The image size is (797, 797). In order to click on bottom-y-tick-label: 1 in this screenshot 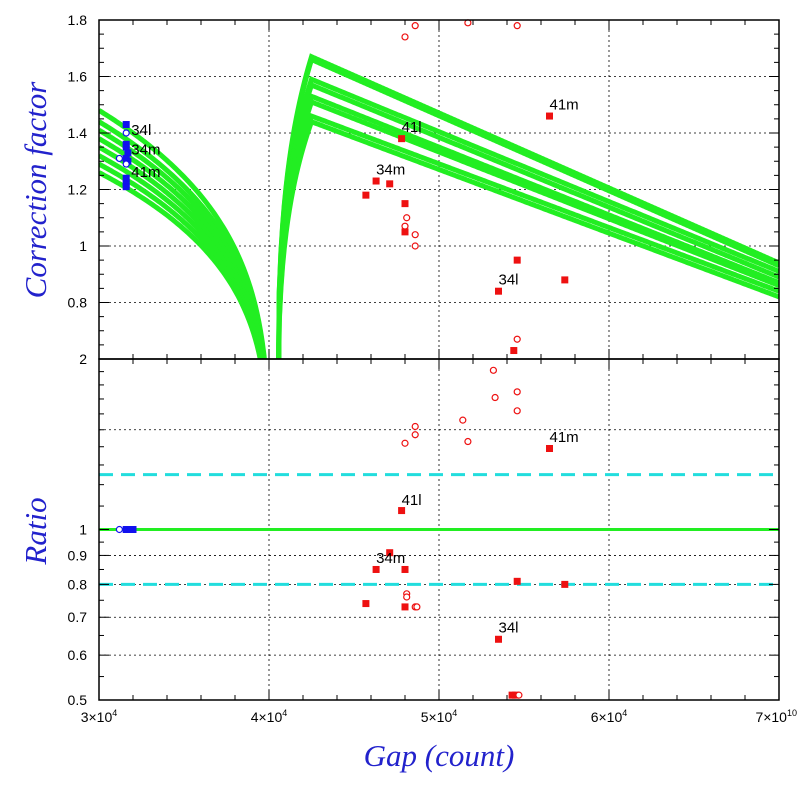, I will do `click(83, 530)`.